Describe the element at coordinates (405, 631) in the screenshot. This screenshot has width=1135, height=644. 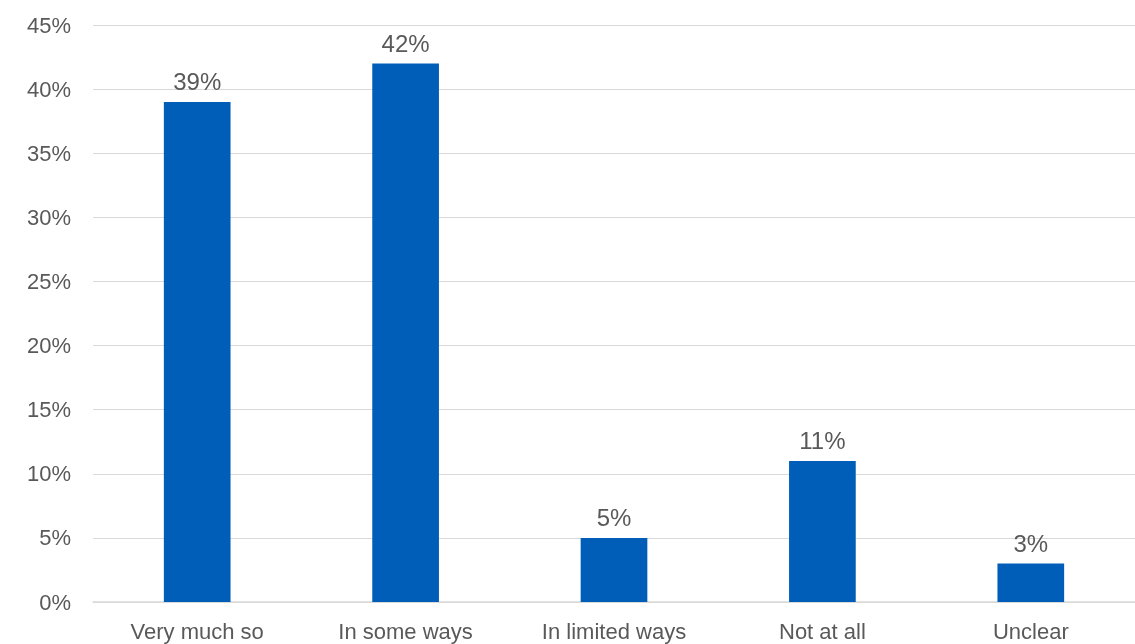
I see `x-tick-label: In some ways` at that location.